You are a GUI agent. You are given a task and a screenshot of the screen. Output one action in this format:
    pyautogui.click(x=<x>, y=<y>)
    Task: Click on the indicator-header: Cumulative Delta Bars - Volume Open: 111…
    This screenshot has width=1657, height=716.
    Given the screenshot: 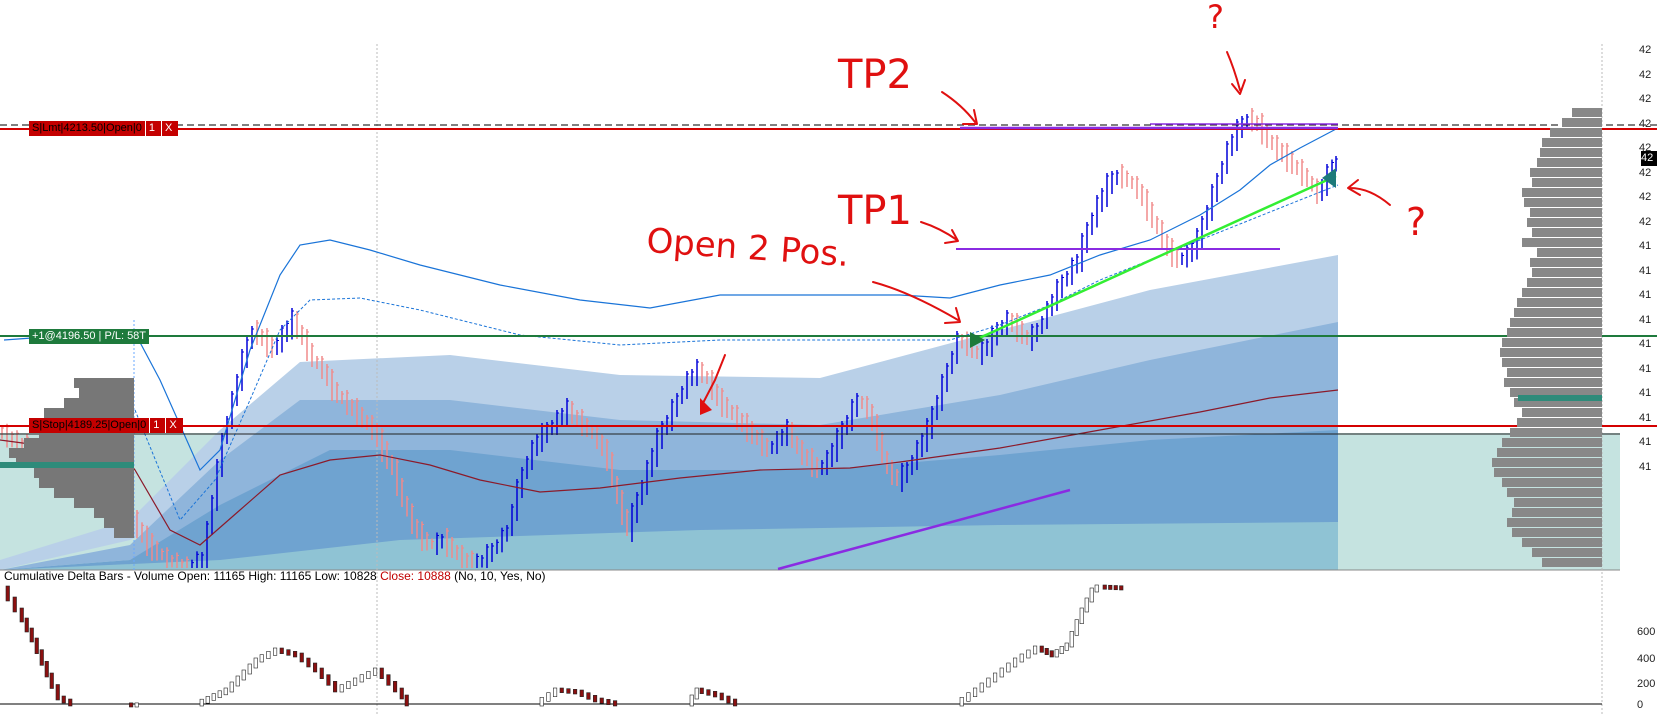 What is the action you would take?
    pyautogui.click(x=275, y=576)
    